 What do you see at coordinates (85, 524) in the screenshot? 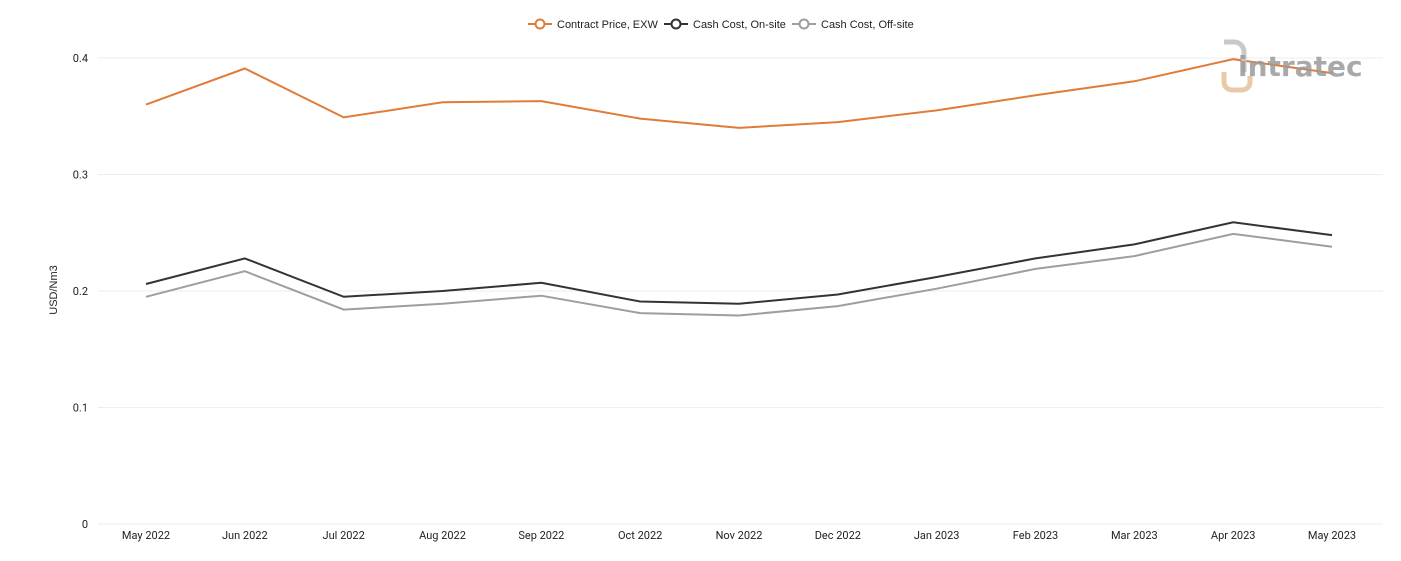
I see `y-tick-label: 0` at bounding box center [85, 524].